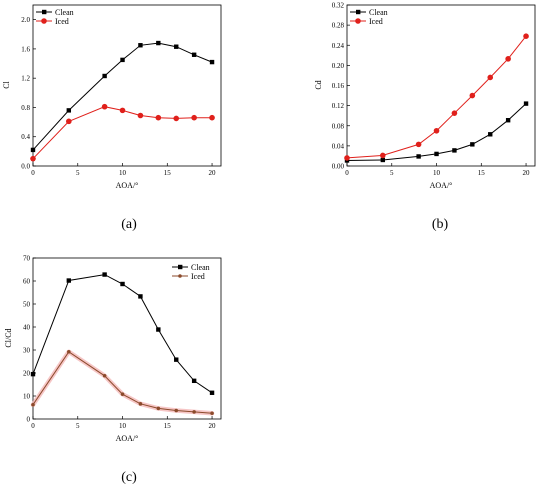 The width and height of the screenshot is (550, 487). I want to click on legend-label: Clean, so click(64, 12).